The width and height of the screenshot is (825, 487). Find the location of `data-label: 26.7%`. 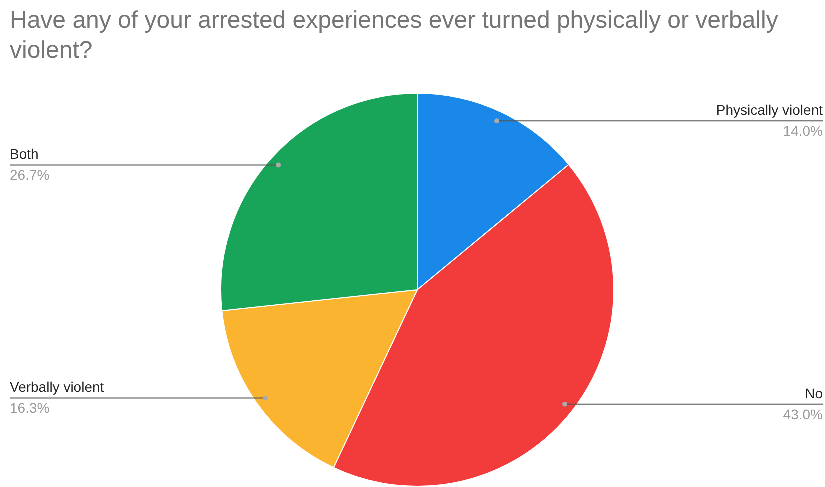

data-label: 26.7% is located at coordinates (30, 175).